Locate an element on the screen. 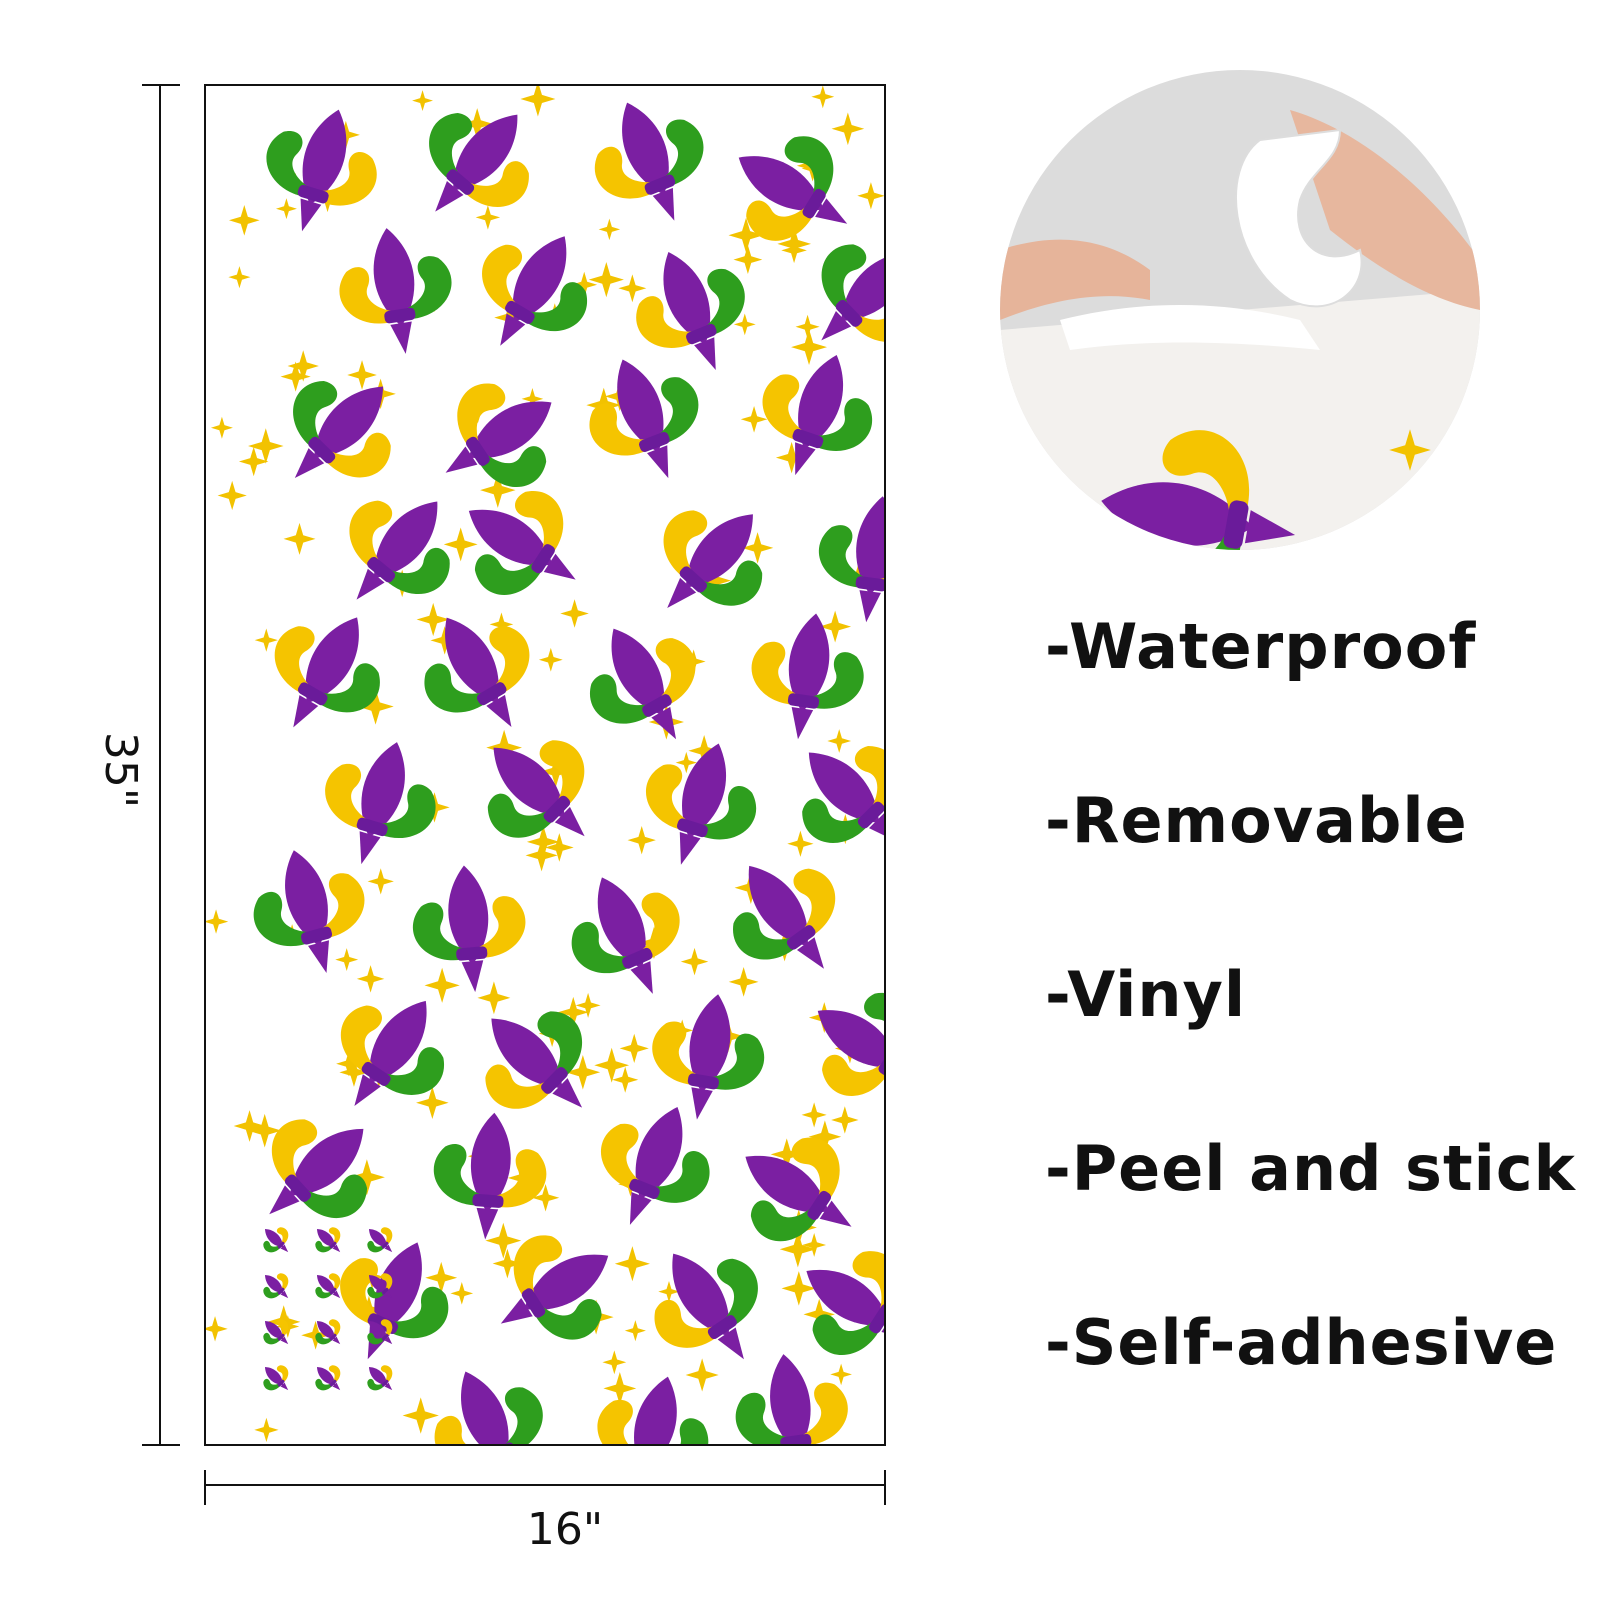 The height and width of the screenshot is (1610, 1610). feature-item: -Removable is located at coordinates (1256, 820).